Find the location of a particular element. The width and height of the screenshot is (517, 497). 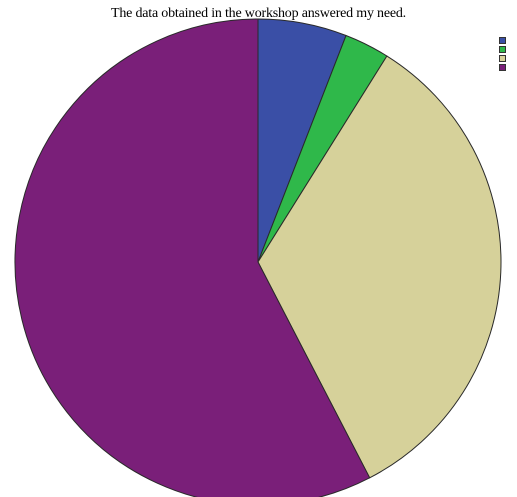

legend is located at coordinates (503, 54).